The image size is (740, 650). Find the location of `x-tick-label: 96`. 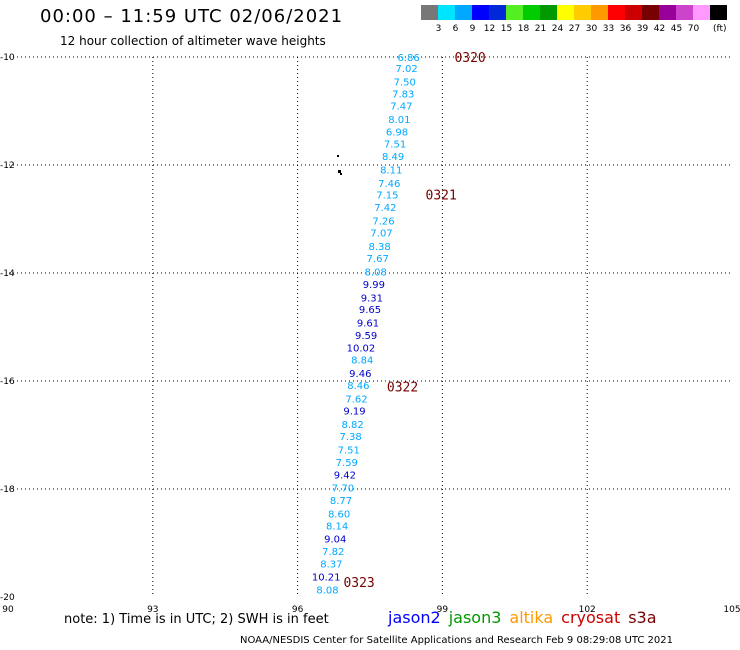

x-tick-label: 96 is located at coordinates (298, 610).